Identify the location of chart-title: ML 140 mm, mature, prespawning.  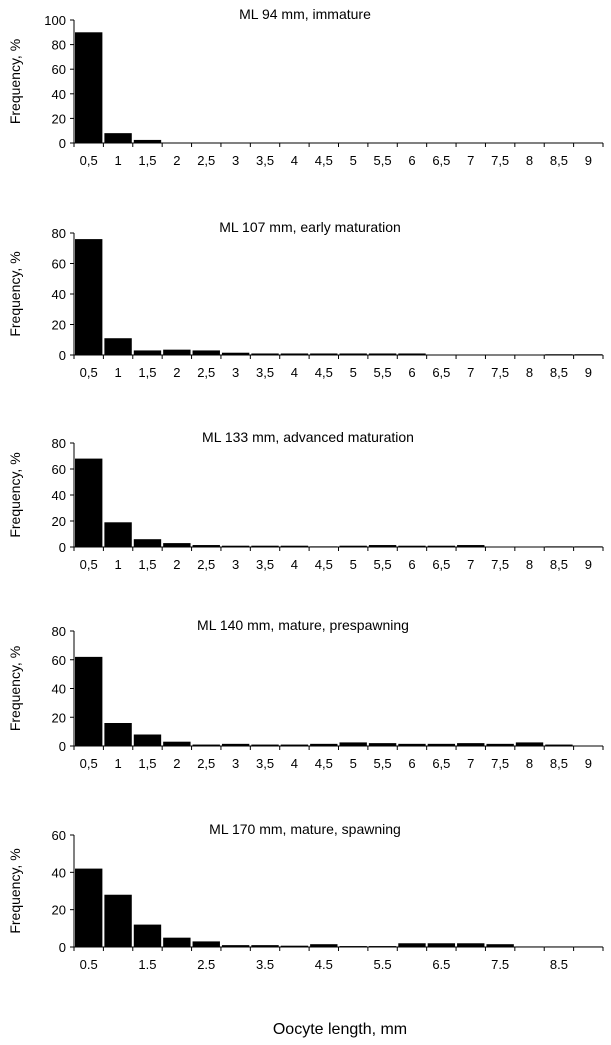
(303, 625).